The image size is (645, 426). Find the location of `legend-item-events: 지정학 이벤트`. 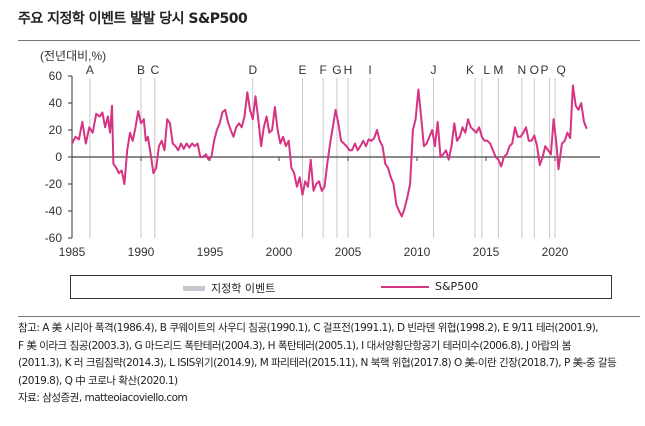

legend-item-events: 지정학 이벤트 is located at coordinates (229, 288).